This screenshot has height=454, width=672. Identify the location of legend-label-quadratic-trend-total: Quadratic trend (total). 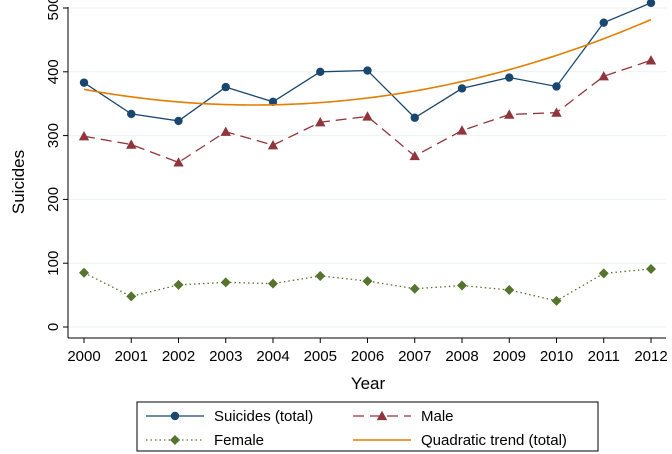
(494, 440).